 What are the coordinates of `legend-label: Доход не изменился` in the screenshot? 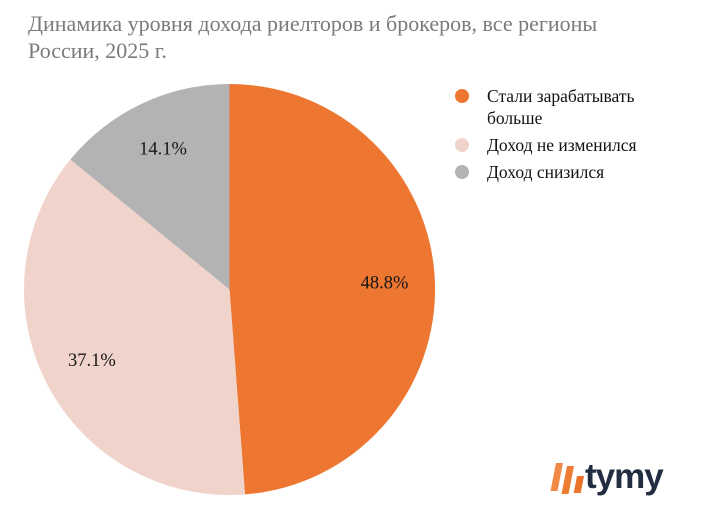 It's located at (562, 145).